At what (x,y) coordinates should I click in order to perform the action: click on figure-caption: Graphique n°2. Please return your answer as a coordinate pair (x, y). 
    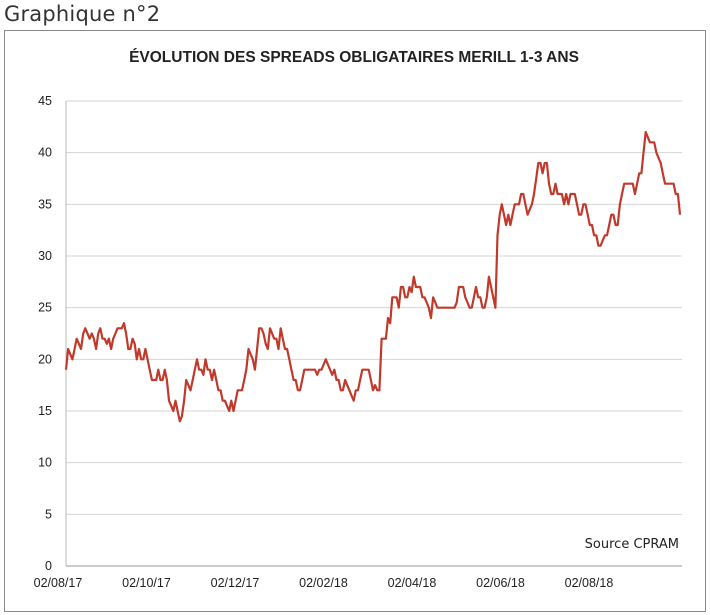
    Looking at the image, I should click on (82, 14).